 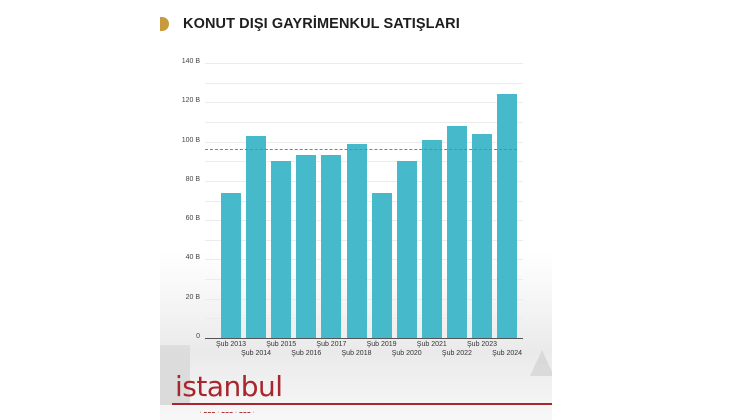 I want to click on x-tick-label: Şub 2014, so click(x=256, y=353).